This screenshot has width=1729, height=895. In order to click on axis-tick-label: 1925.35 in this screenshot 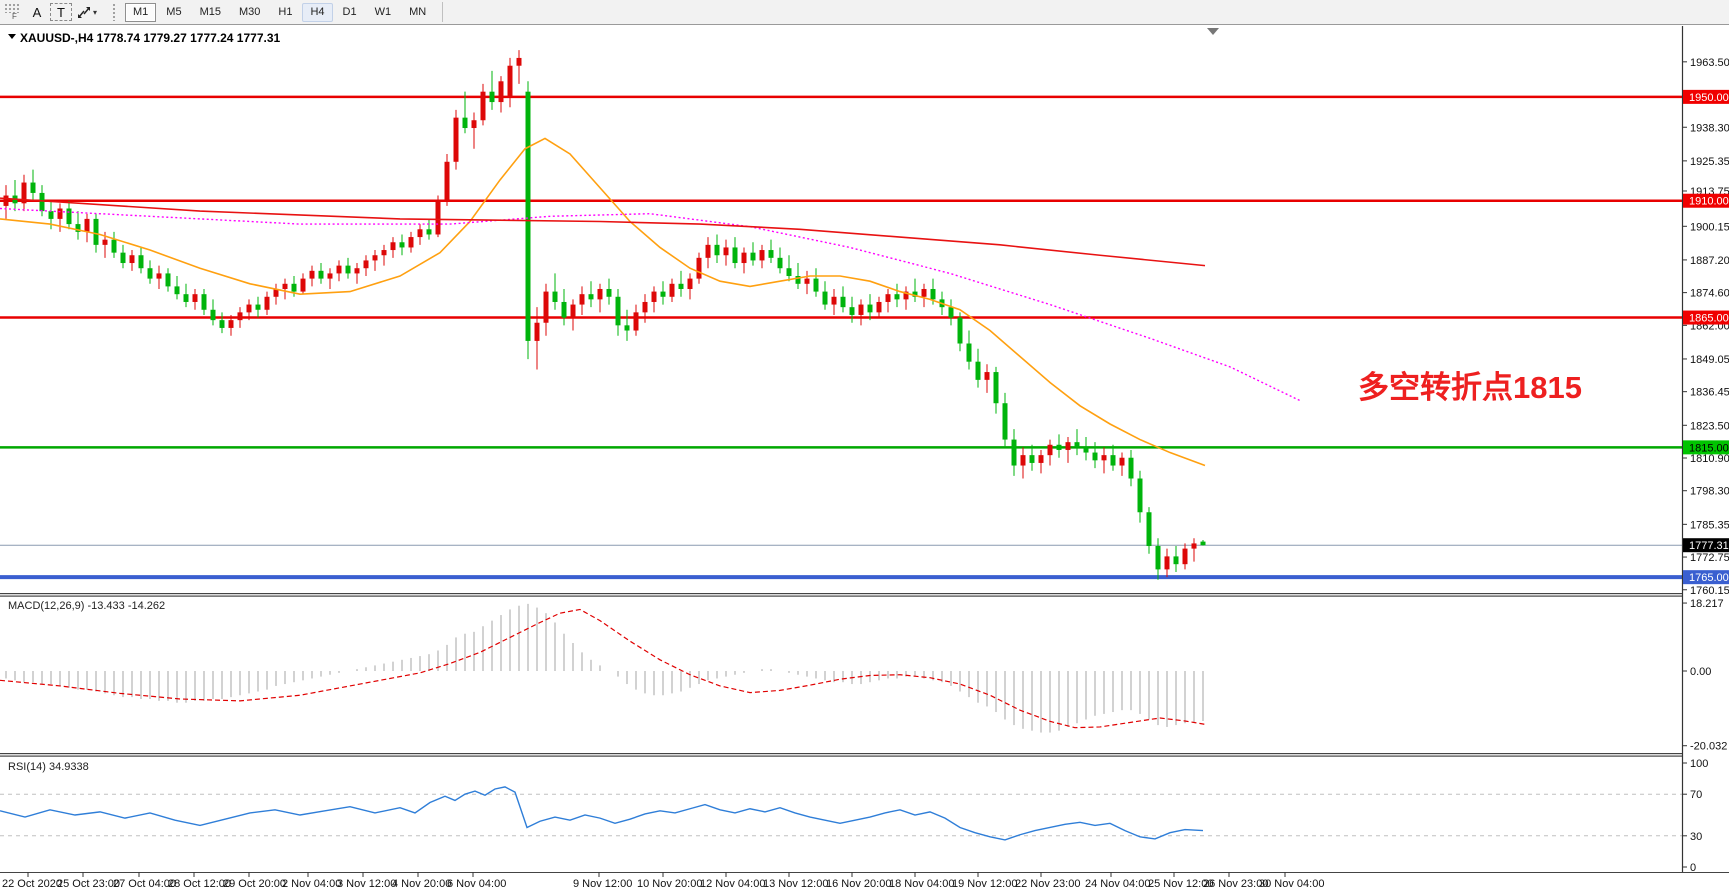, I will do `click(1709, 162)`.